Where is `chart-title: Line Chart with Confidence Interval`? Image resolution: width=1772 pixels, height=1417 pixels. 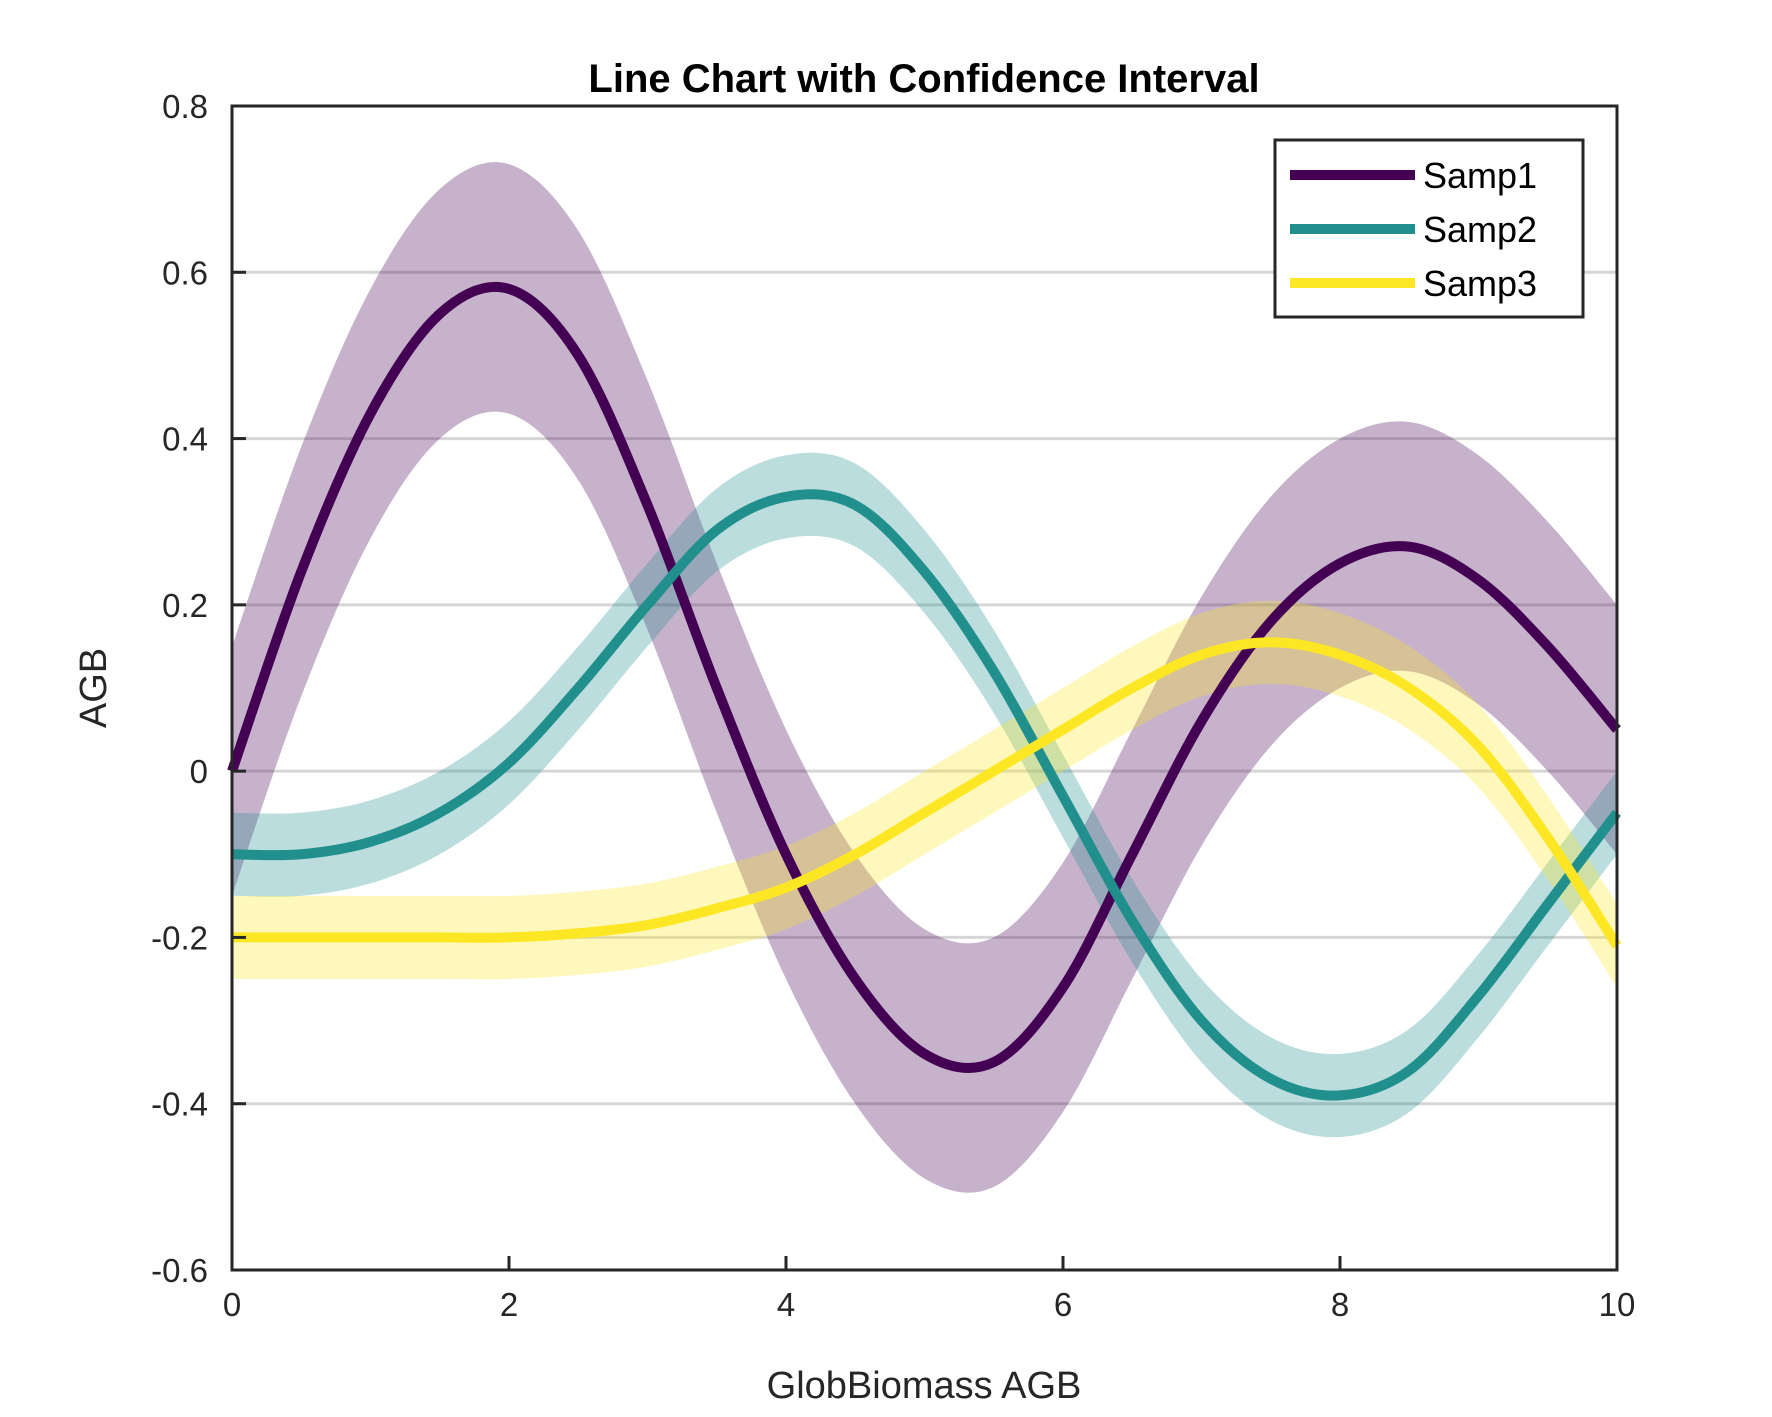 chart-title: Line Chart with Confidence Interval is located at coordinates (923, 79).